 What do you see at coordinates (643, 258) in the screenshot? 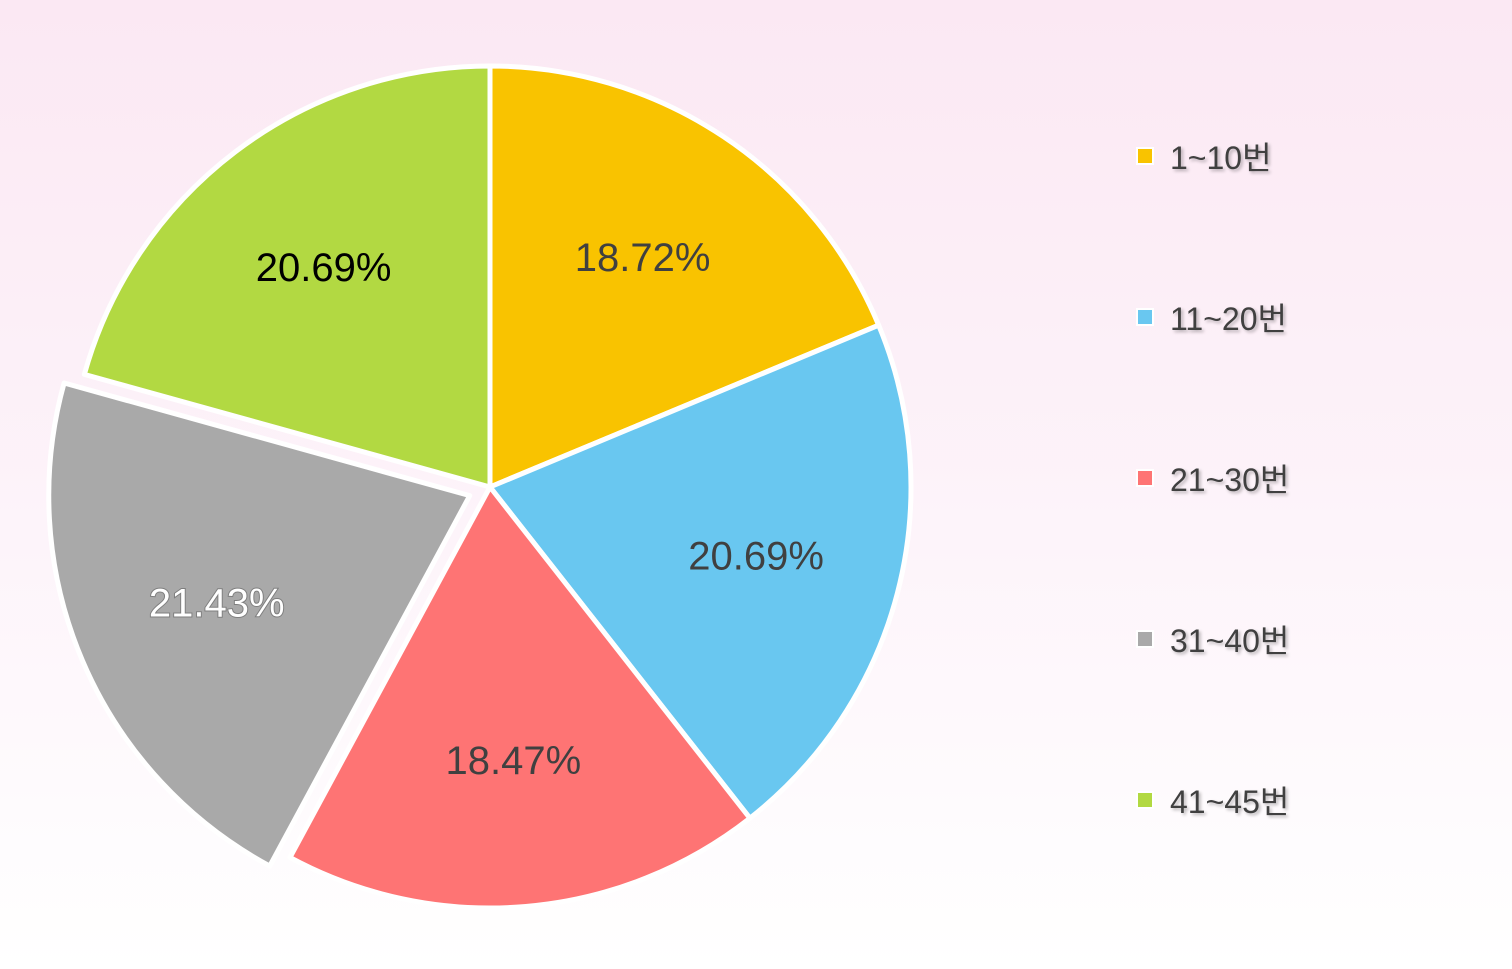
I see `data-label: 18.72%` at bounding box center [643, 258].